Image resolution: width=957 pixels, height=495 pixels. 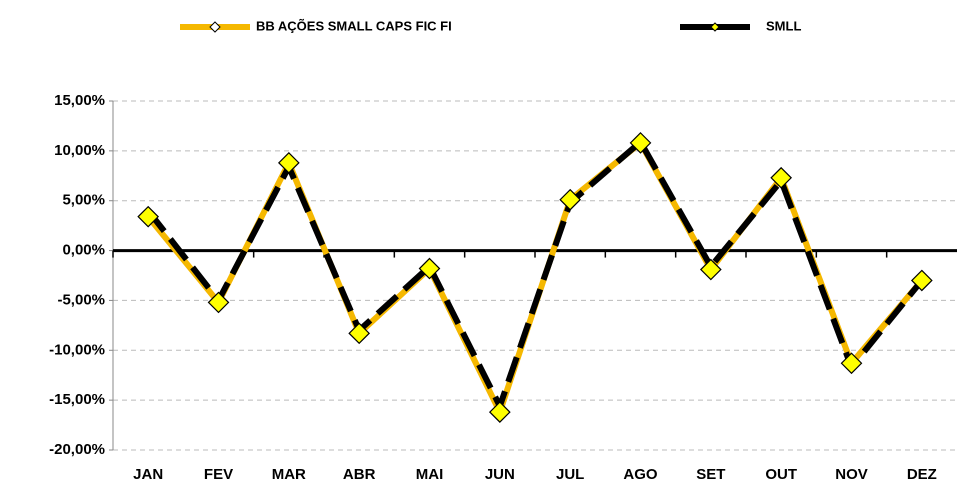 What do you see at coordinates (781, 474) in the screenshot?
I see `x-tick-label: OUT` at bounding box center [781, 474].